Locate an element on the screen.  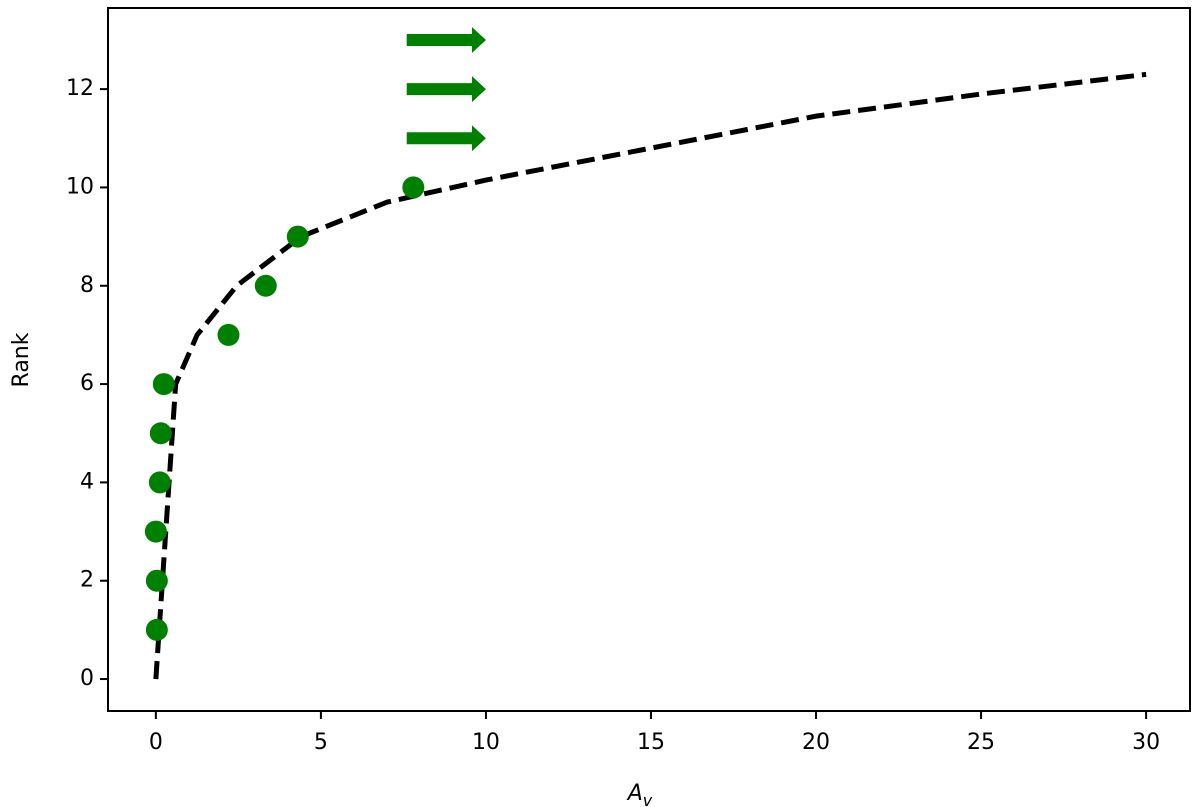
x-tick-label: 5 is located at coordinates (321, 742).